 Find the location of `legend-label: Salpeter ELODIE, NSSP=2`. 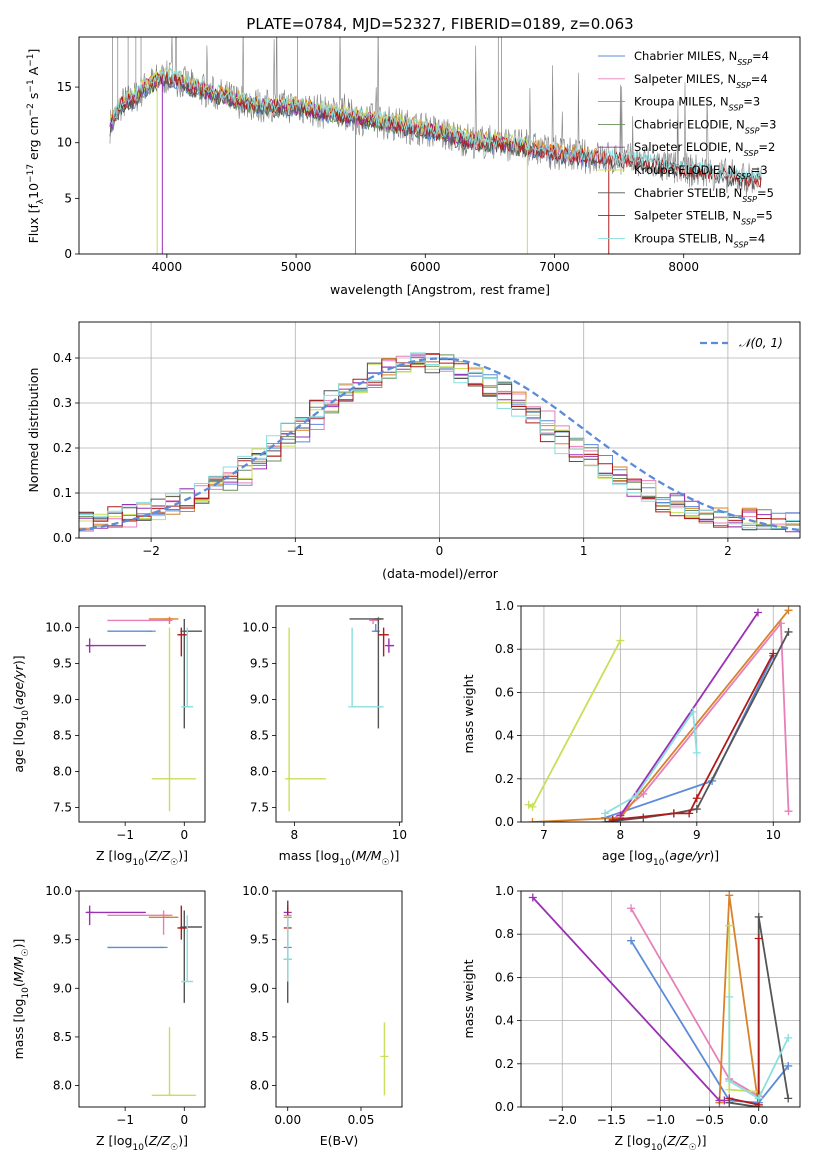

legend-label: Salpeter ELODIE, NSSP=2 is located at coordinates (704, 149).